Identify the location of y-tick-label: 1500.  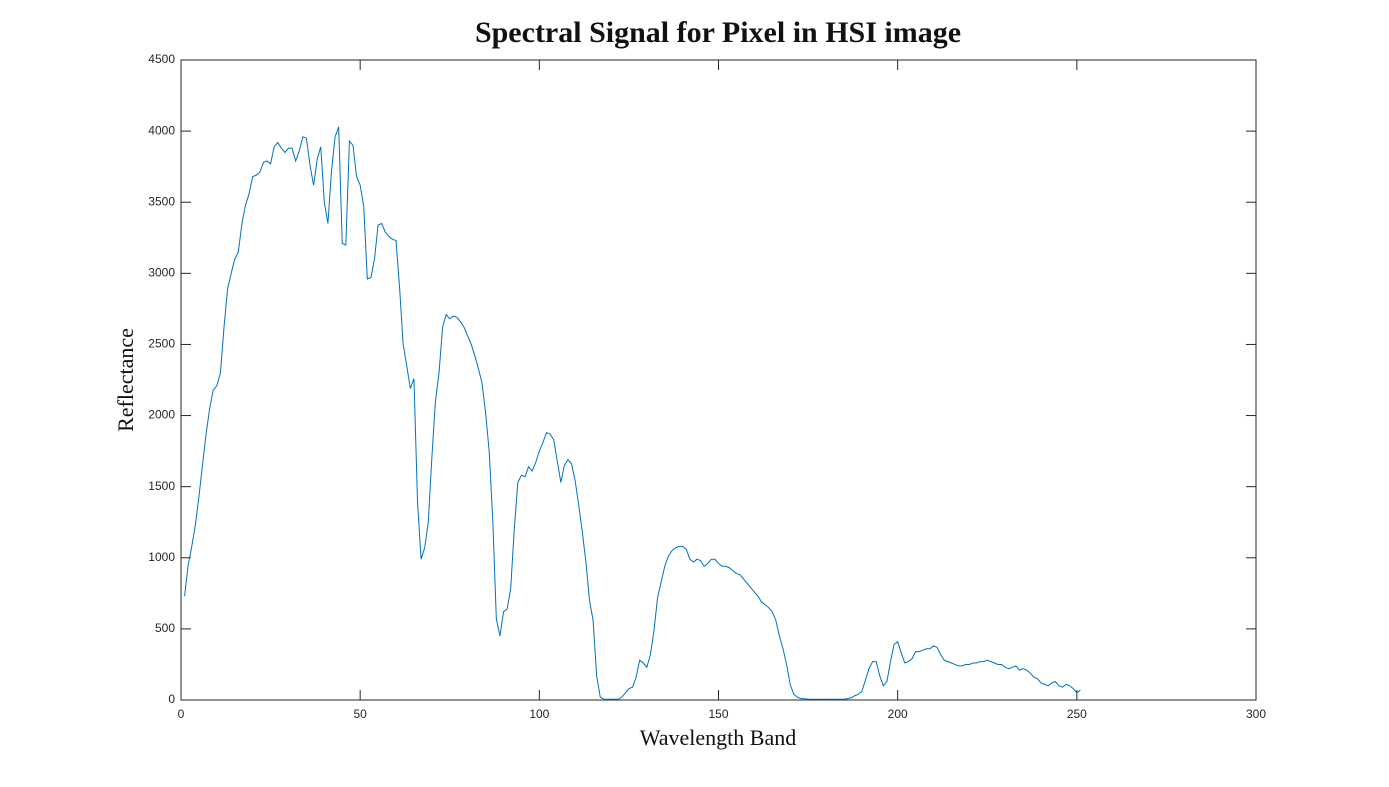
(161, 486).